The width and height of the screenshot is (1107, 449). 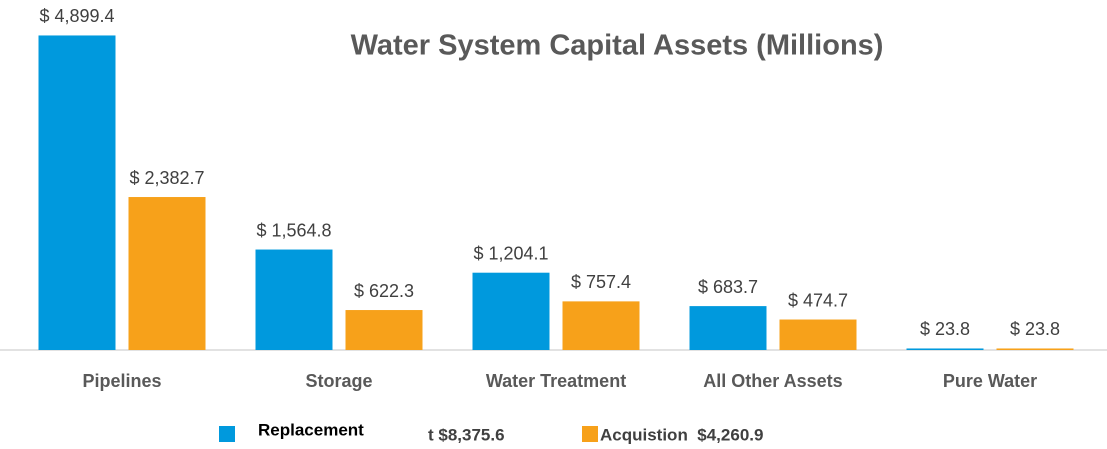 What do you see at coordinates (772, 381) in the screenshot?
I see `x-tick-label: All Other Assets` at bounding box center [772, 381].